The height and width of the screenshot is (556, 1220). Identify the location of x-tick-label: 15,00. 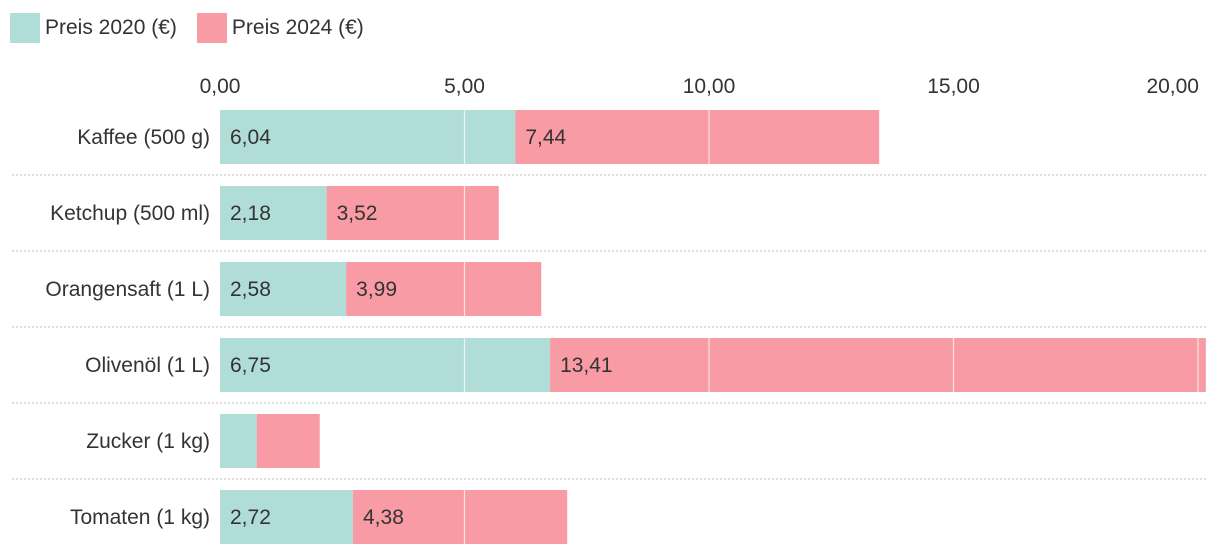
(953, 86).